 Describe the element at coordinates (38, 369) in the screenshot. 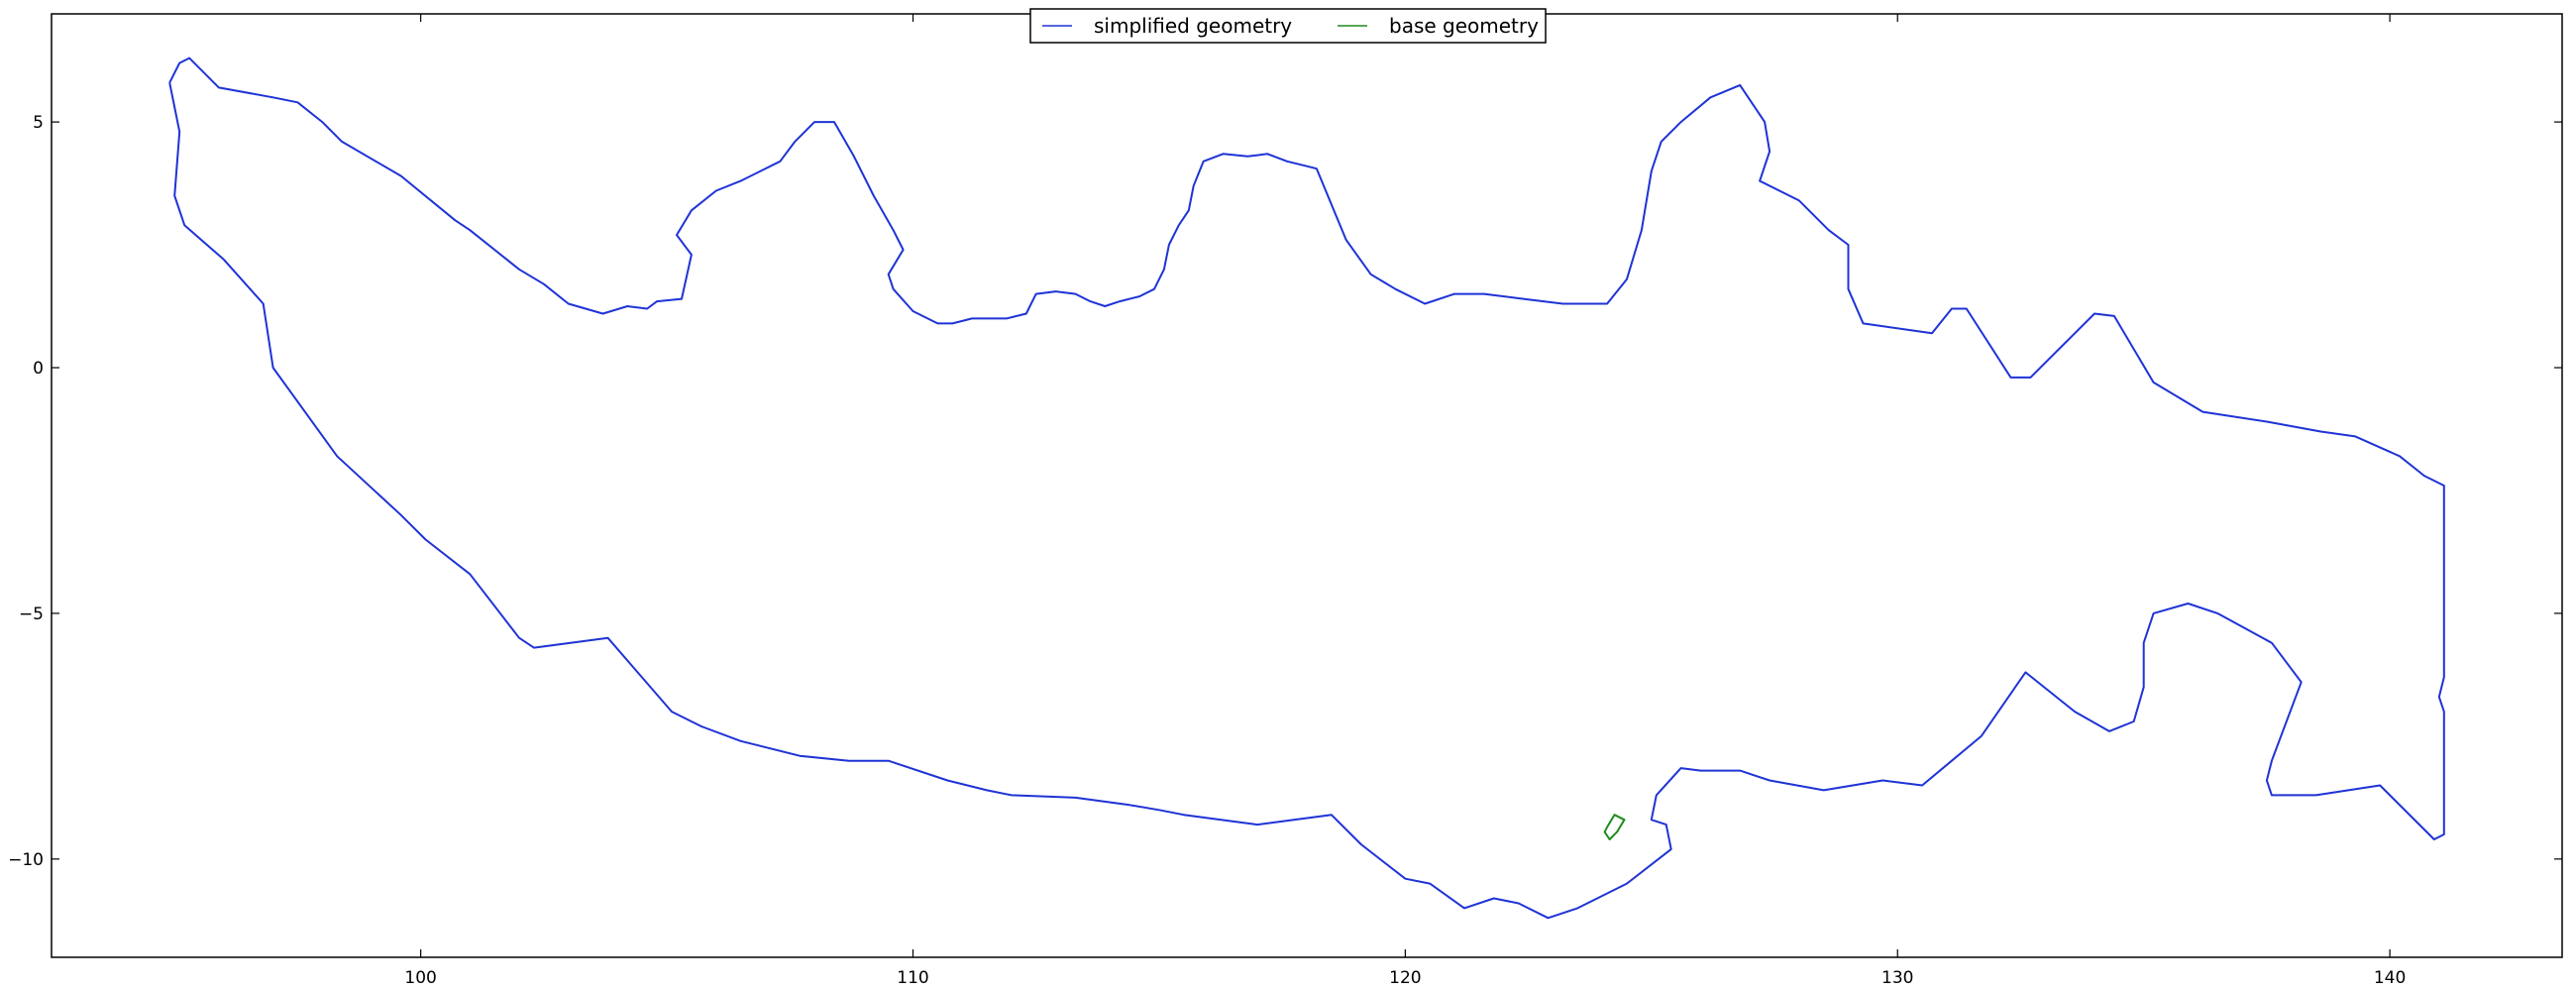

I see `y-tick-label: 0` at that location.